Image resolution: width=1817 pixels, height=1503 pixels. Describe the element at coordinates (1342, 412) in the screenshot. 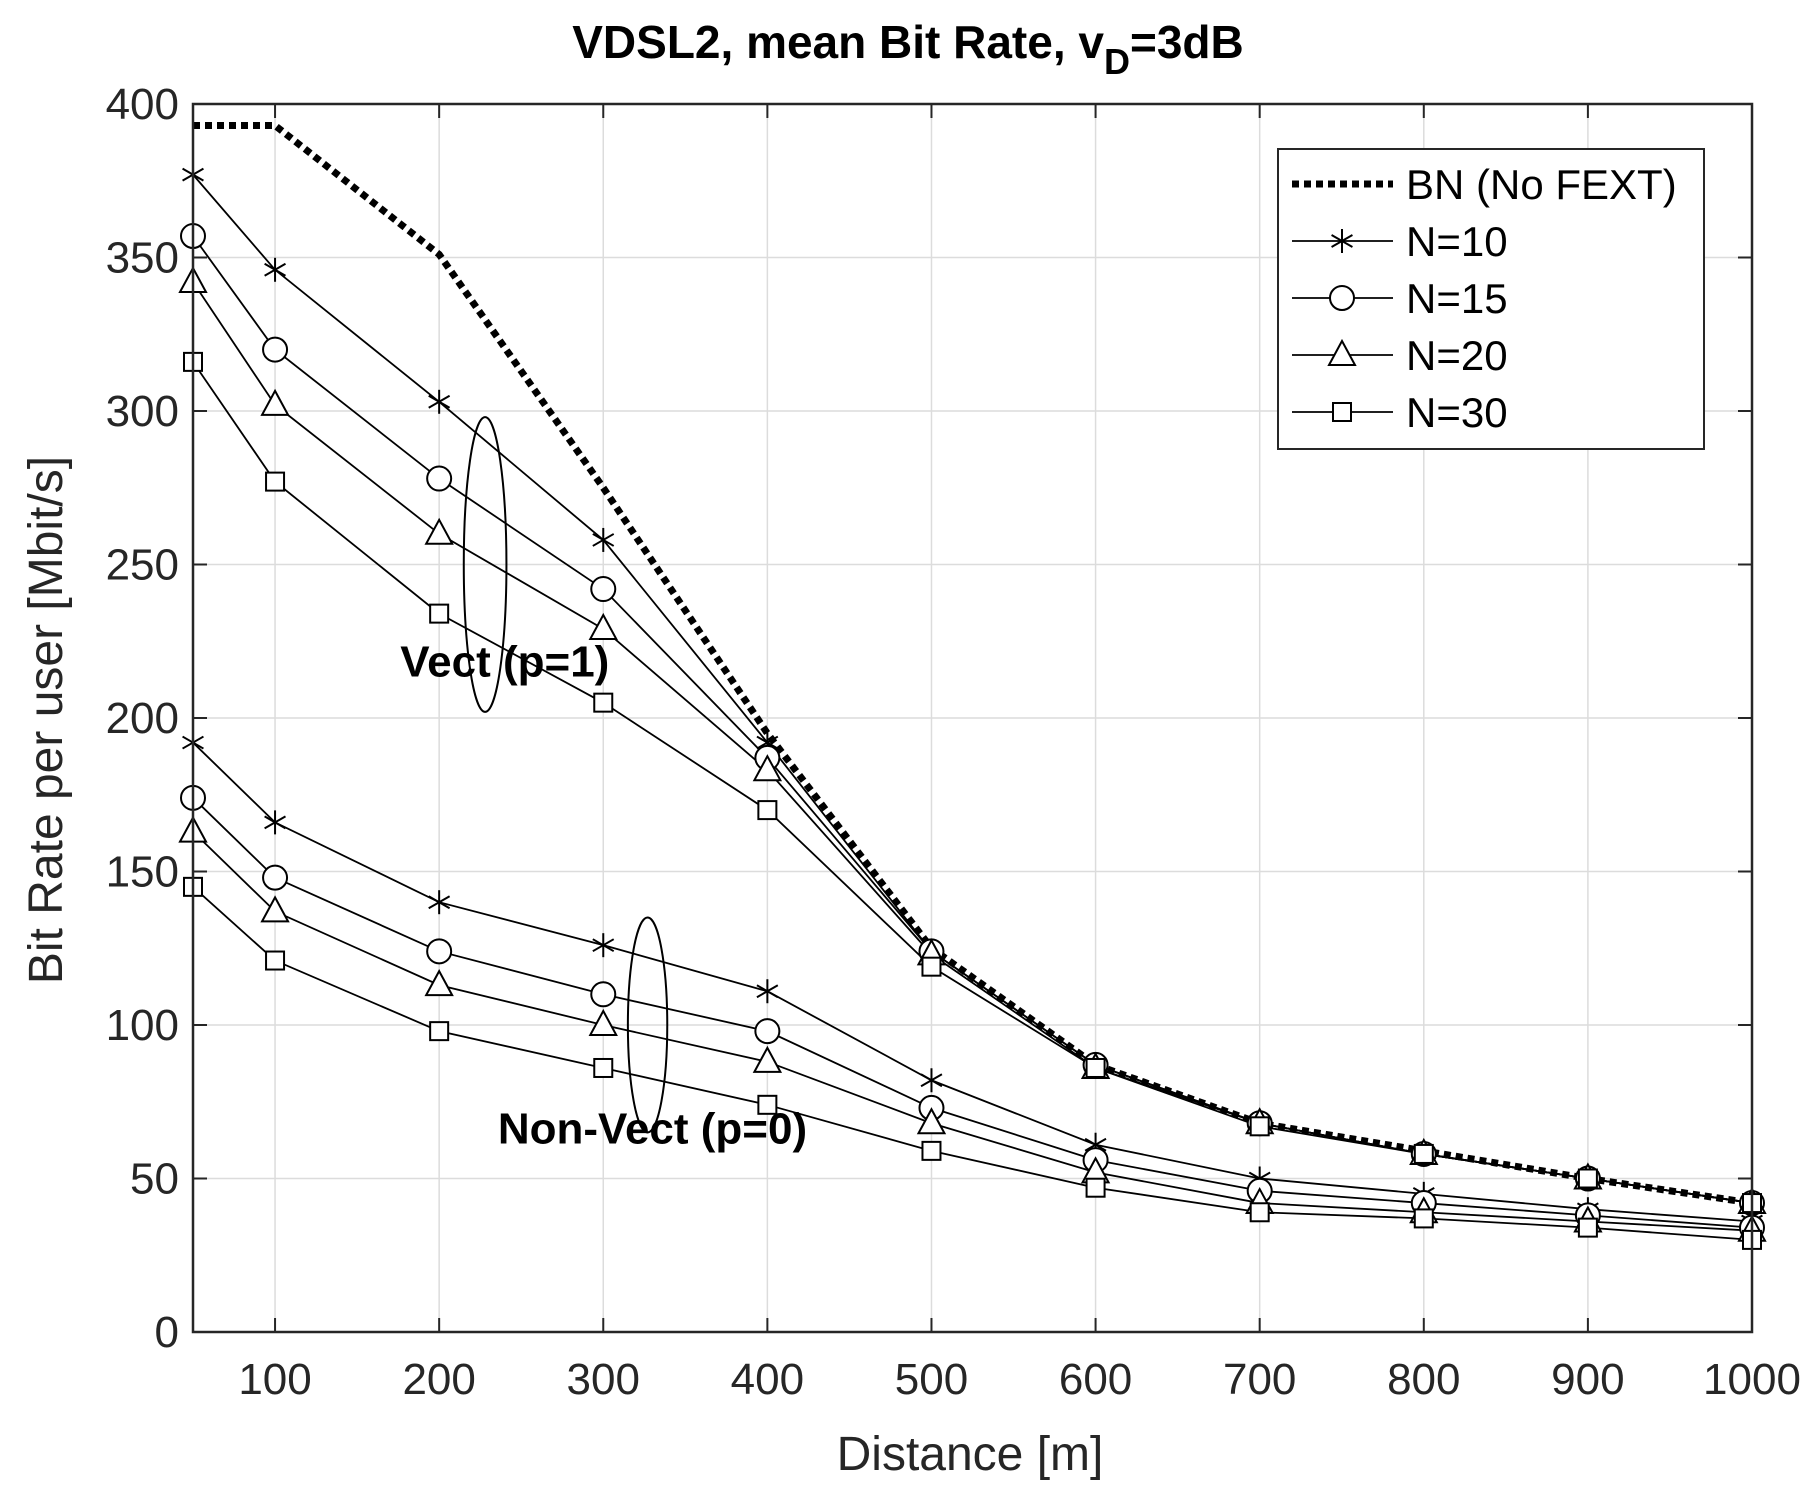

I see `legend-marker-n30` at that location.